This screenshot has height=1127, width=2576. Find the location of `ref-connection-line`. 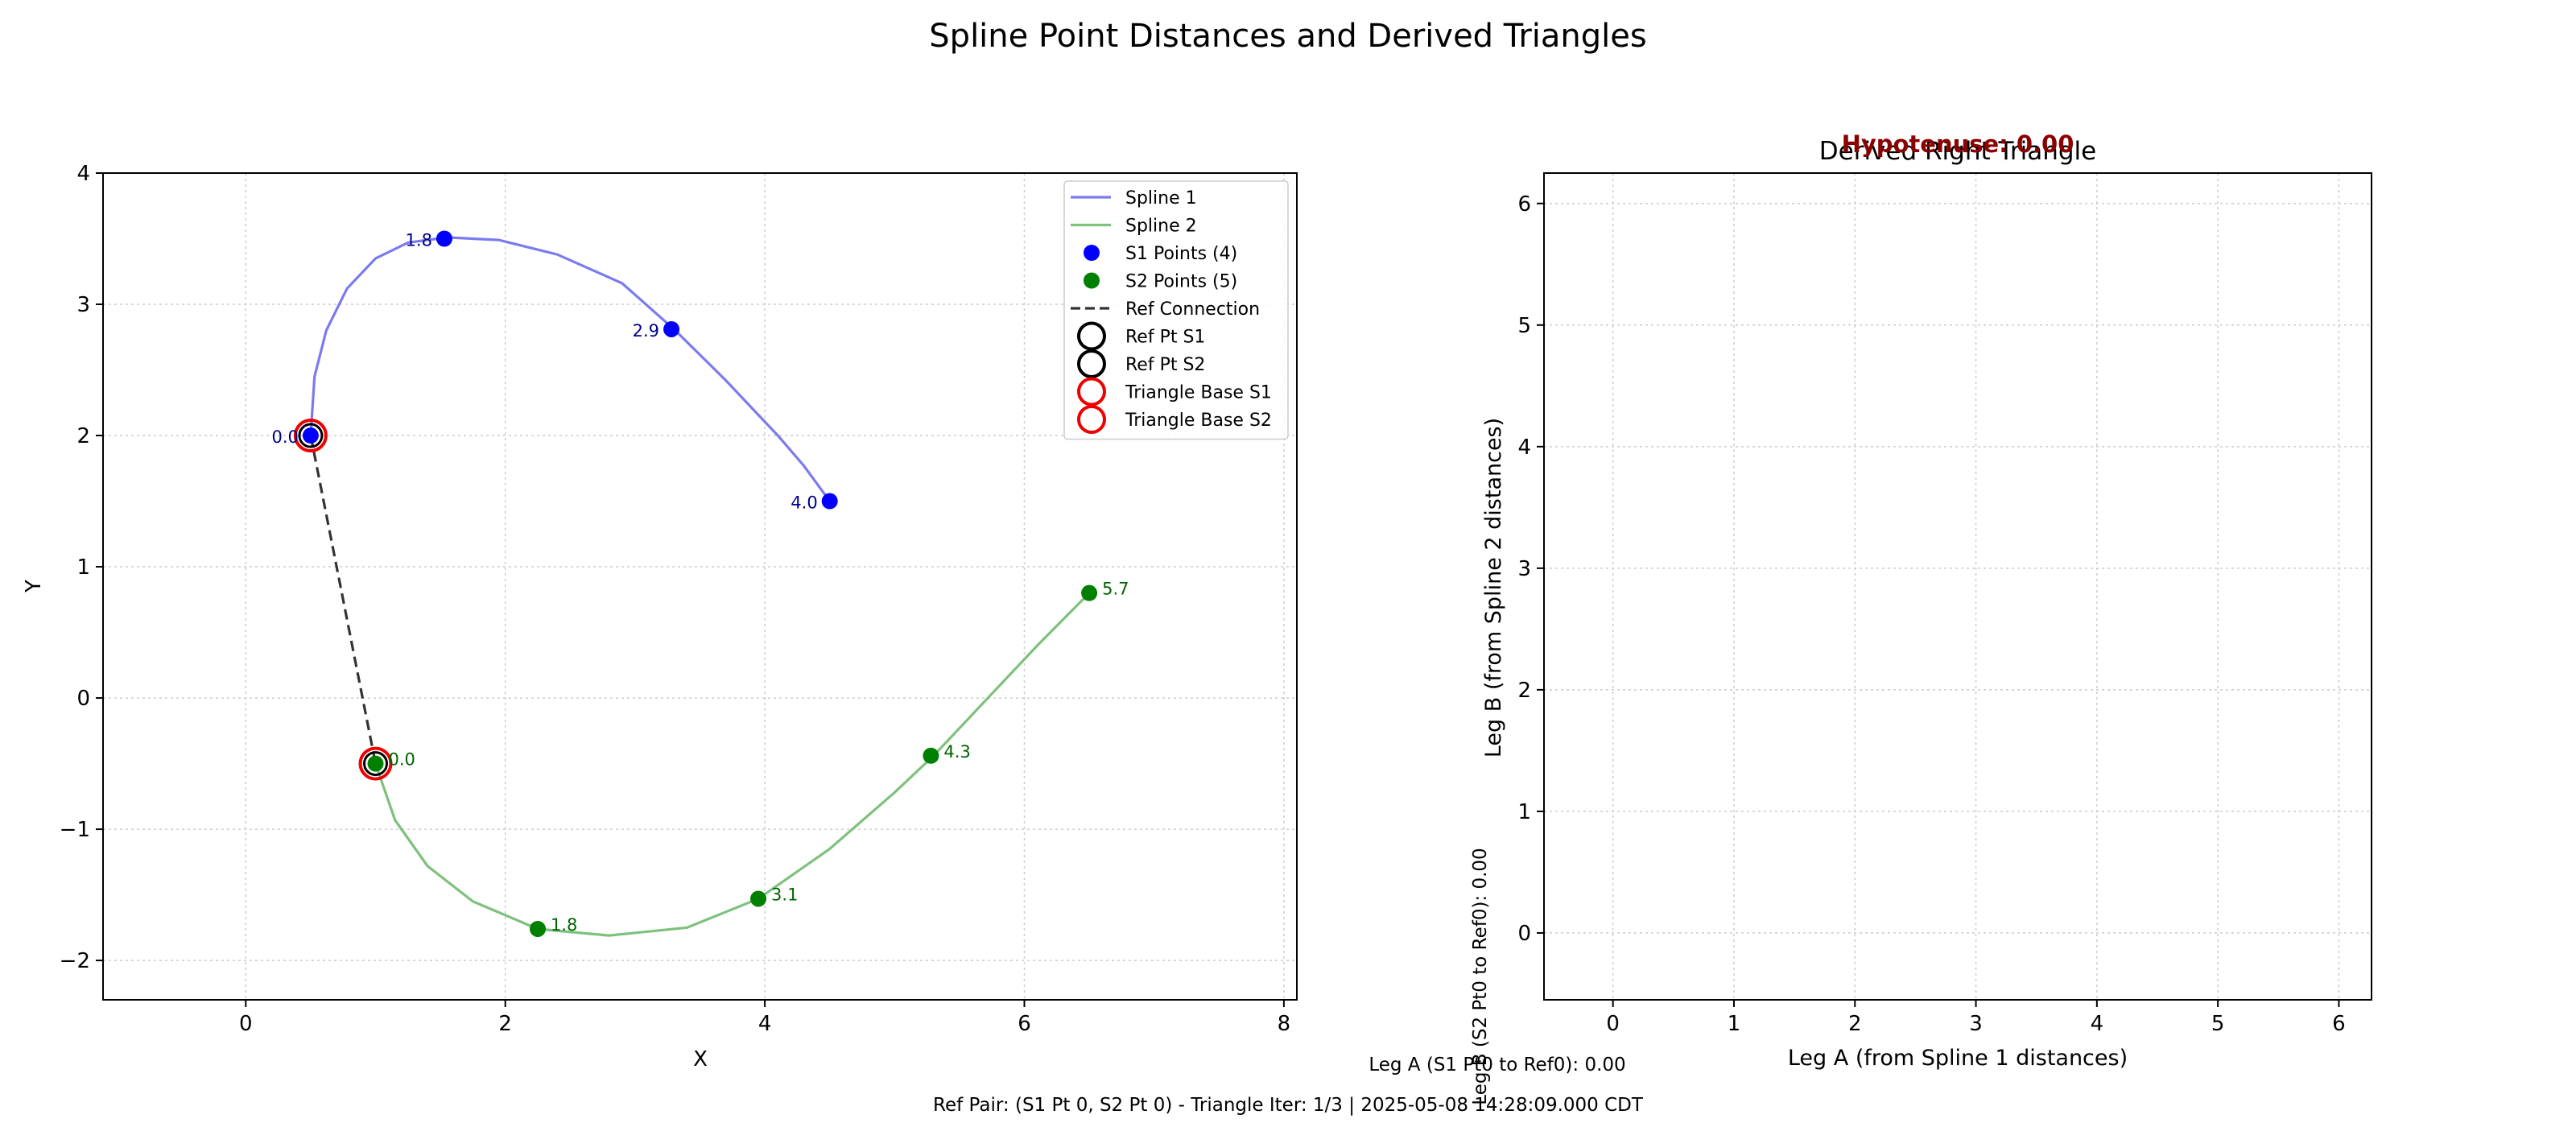

ref-connection-line is located at coordinates (343, 599).